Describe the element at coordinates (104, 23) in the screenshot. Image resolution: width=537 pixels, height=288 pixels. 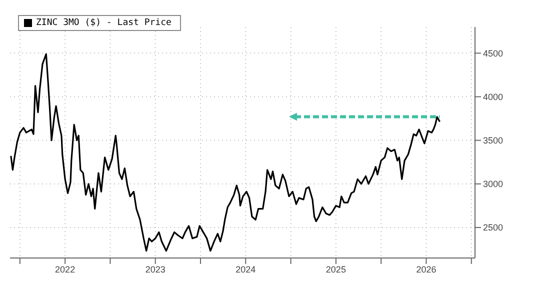
I see `legend-label: ZINC 3MO ($) - Last Price` at that location.